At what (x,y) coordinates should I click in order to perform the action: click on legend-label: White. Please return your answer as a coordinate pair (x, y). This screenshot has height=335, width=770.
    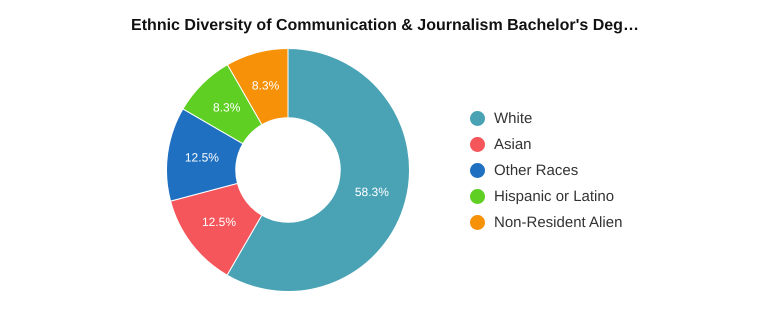
    Looking at the image, I should click on (513, 118).